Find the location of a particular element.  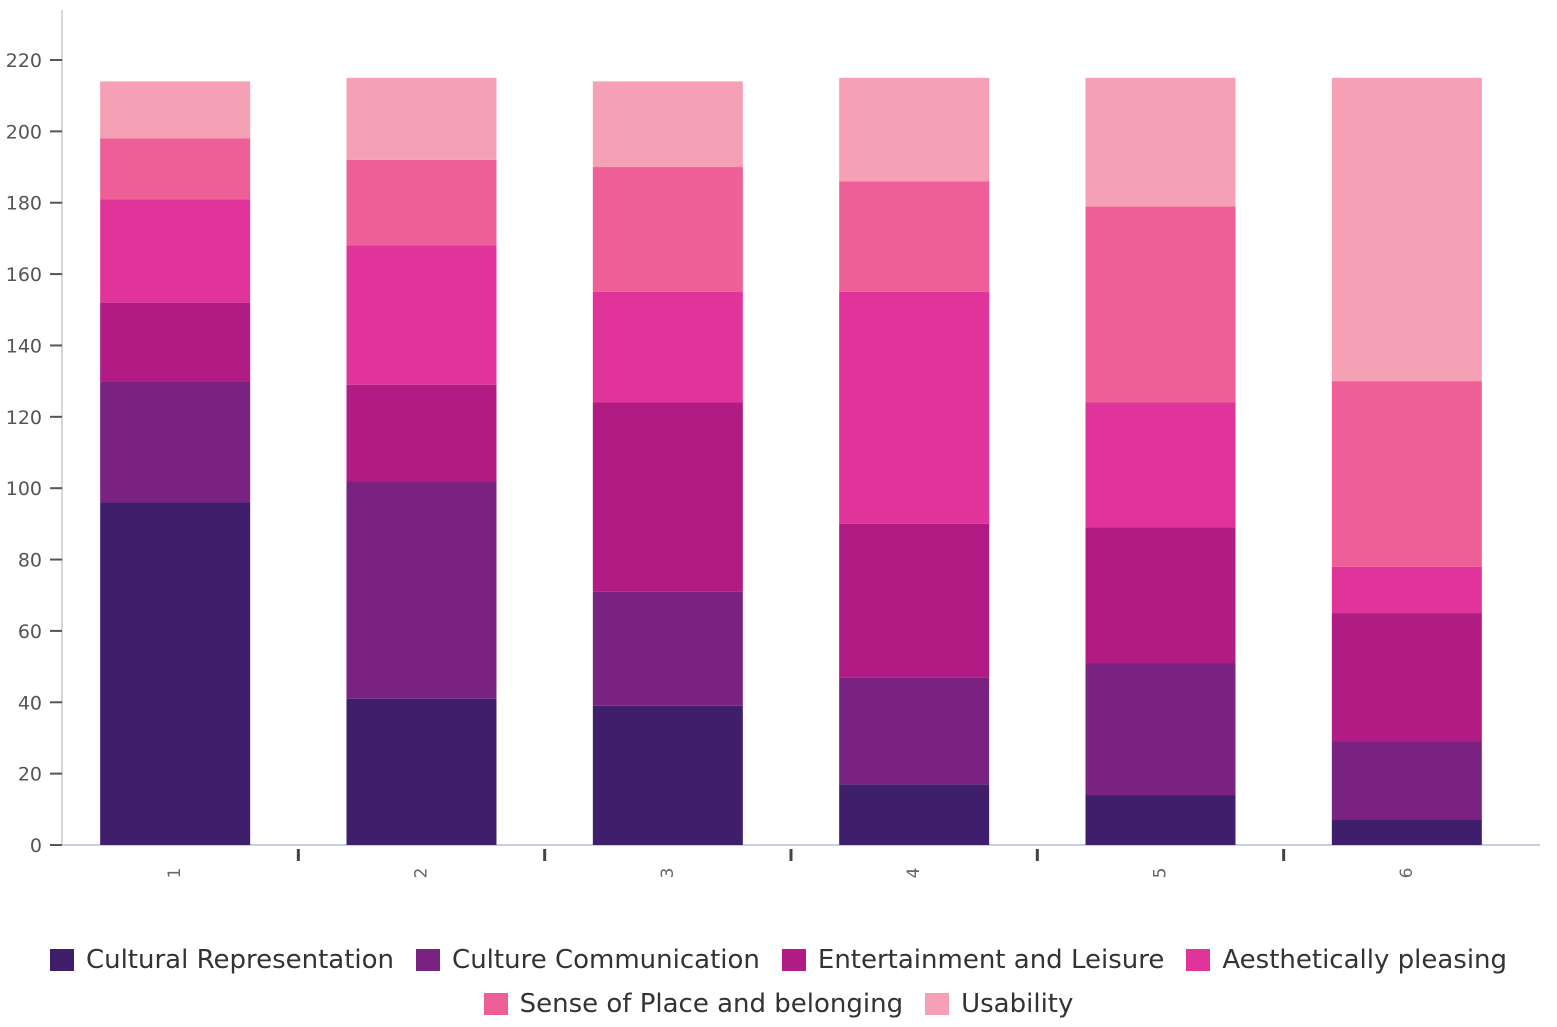

y-tick-label: 0 is located at coordinates (36, 846).